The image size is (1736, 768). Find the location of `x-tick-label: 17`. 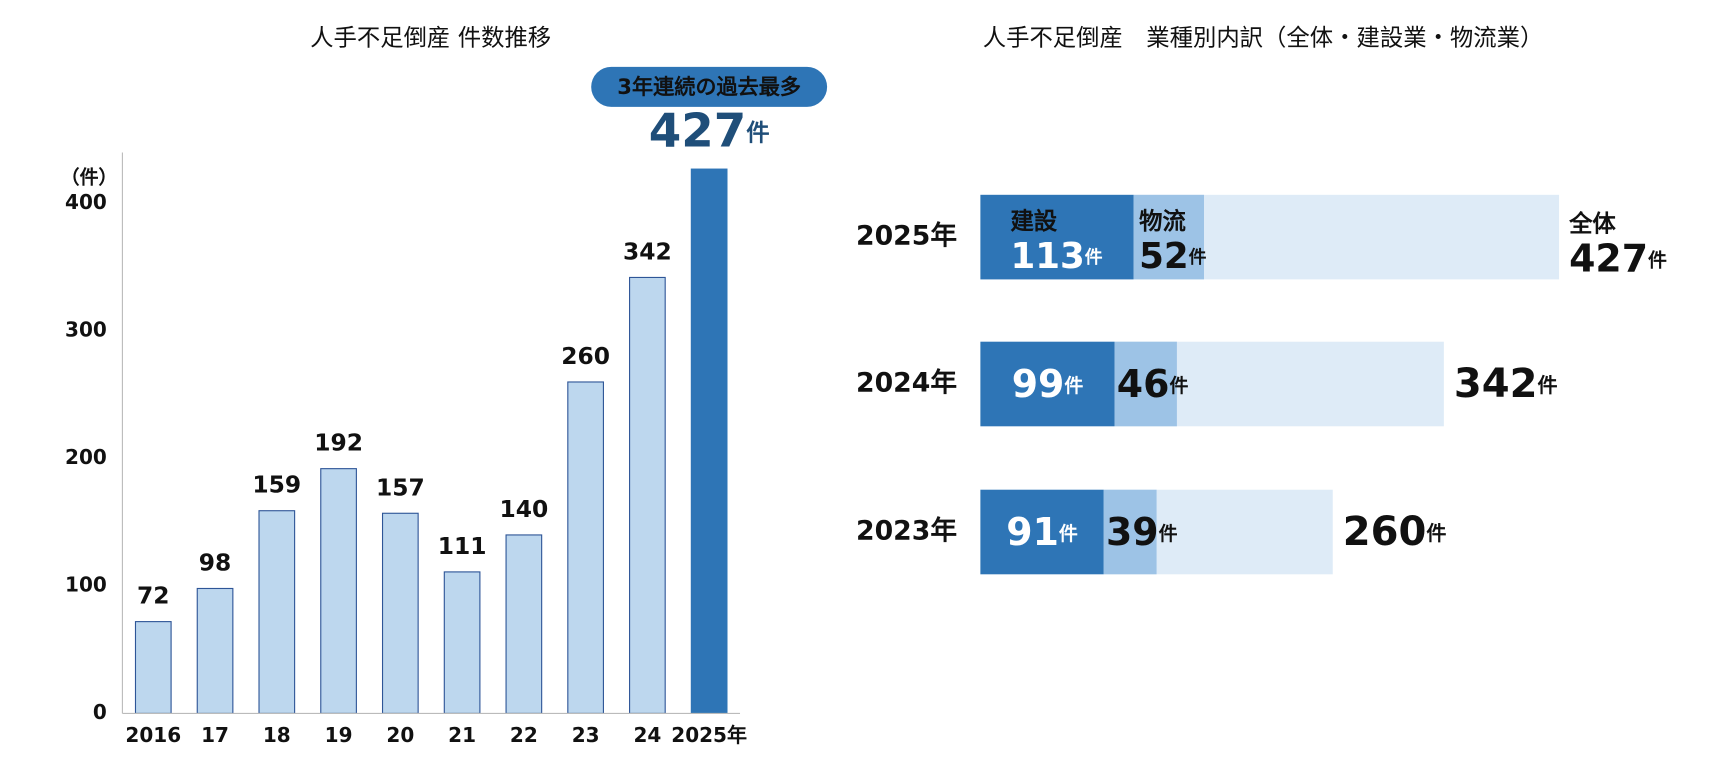

x-tick-label: 17 is located at coordinates (215, 735).